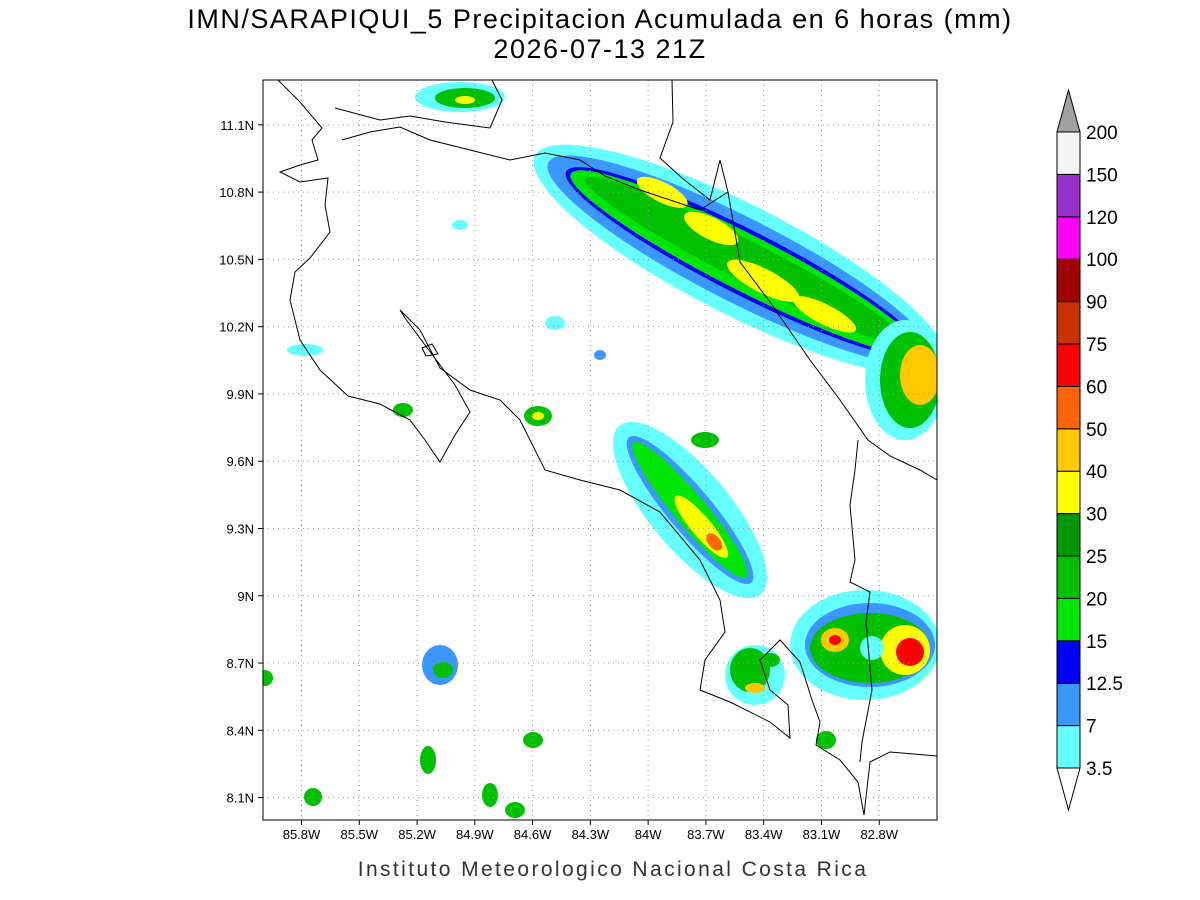 The width and height of the screenshot is (1200, 900). I want to click on colorbar-label: 120, so click(1102, 218).